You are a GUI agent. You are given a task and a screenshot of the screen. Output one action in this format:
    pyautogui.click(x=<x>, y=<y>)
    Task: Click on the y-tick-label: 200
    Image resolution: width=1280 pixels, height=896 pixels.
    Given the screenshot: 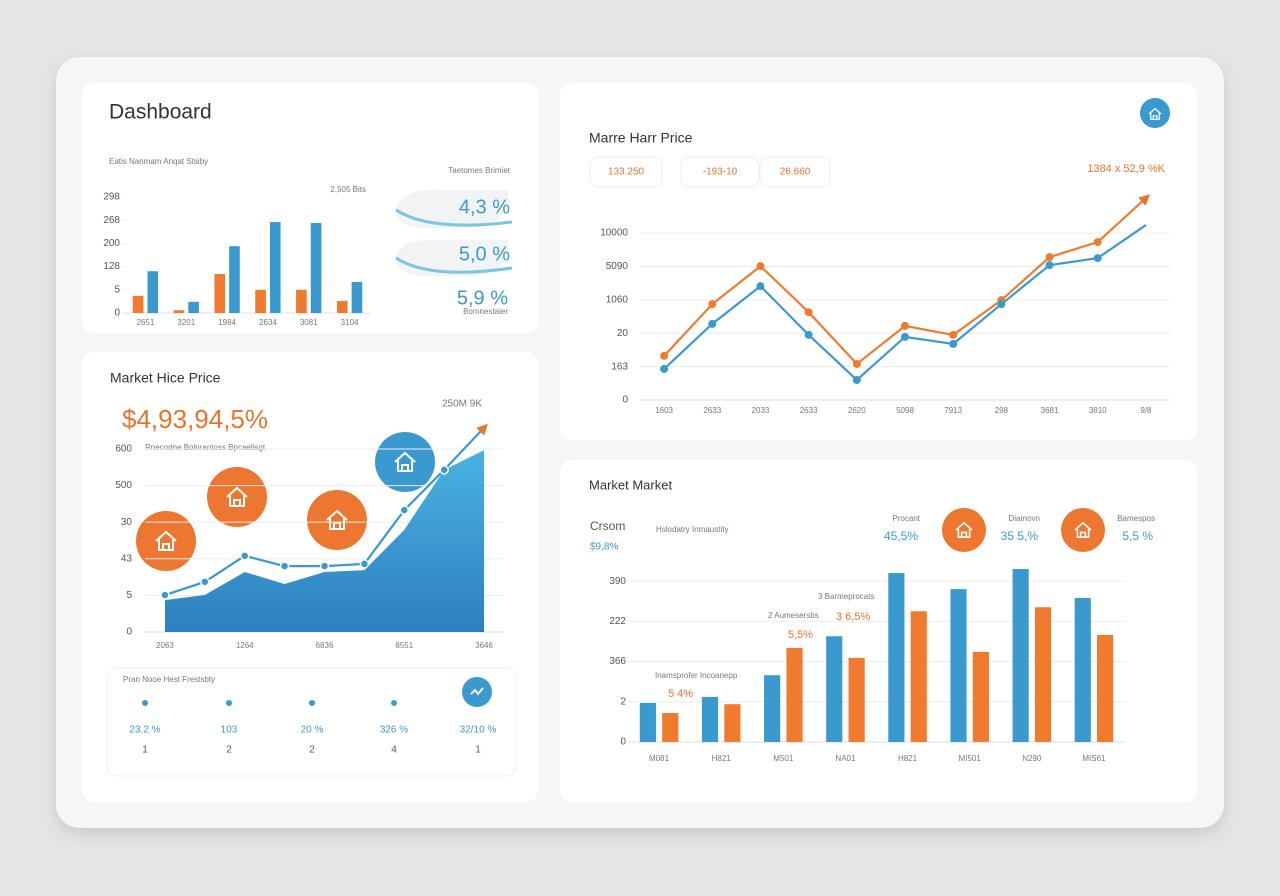 What is the action you would take?
    pyautogui.click(x=111, y=243)
    